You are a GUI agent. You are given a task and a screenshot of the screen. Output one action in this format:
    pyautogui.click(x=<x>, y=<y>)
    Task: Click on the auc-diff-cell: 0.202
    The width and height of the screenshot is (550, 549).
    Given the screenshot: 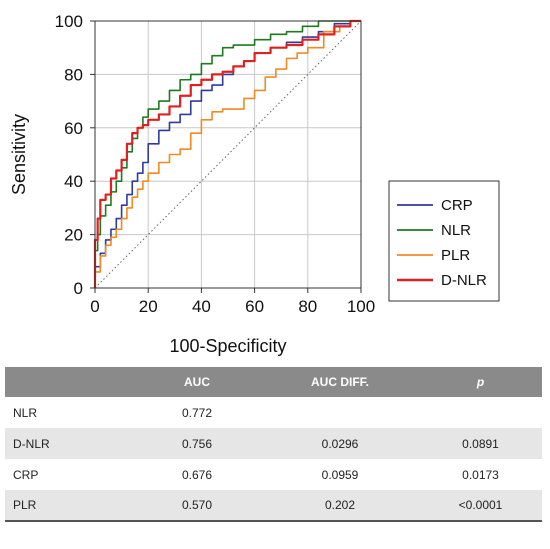 What is the action you would take?
    pyautogui.click(x=340, y=505)
    